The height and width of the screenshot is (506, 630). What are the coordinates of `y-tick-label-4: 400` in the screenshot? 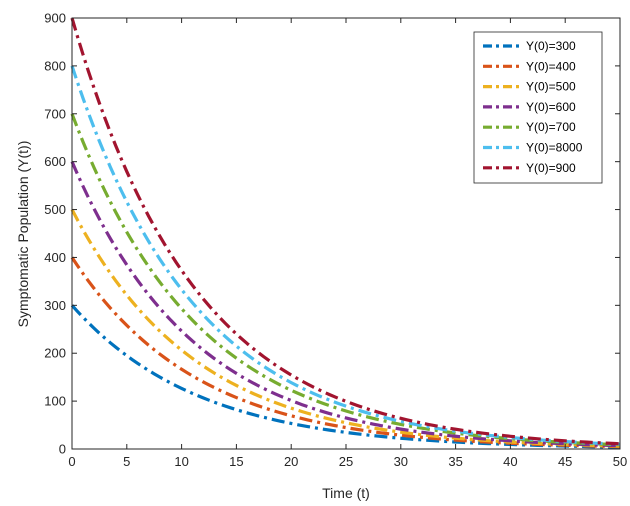 It's located at (55, 257).